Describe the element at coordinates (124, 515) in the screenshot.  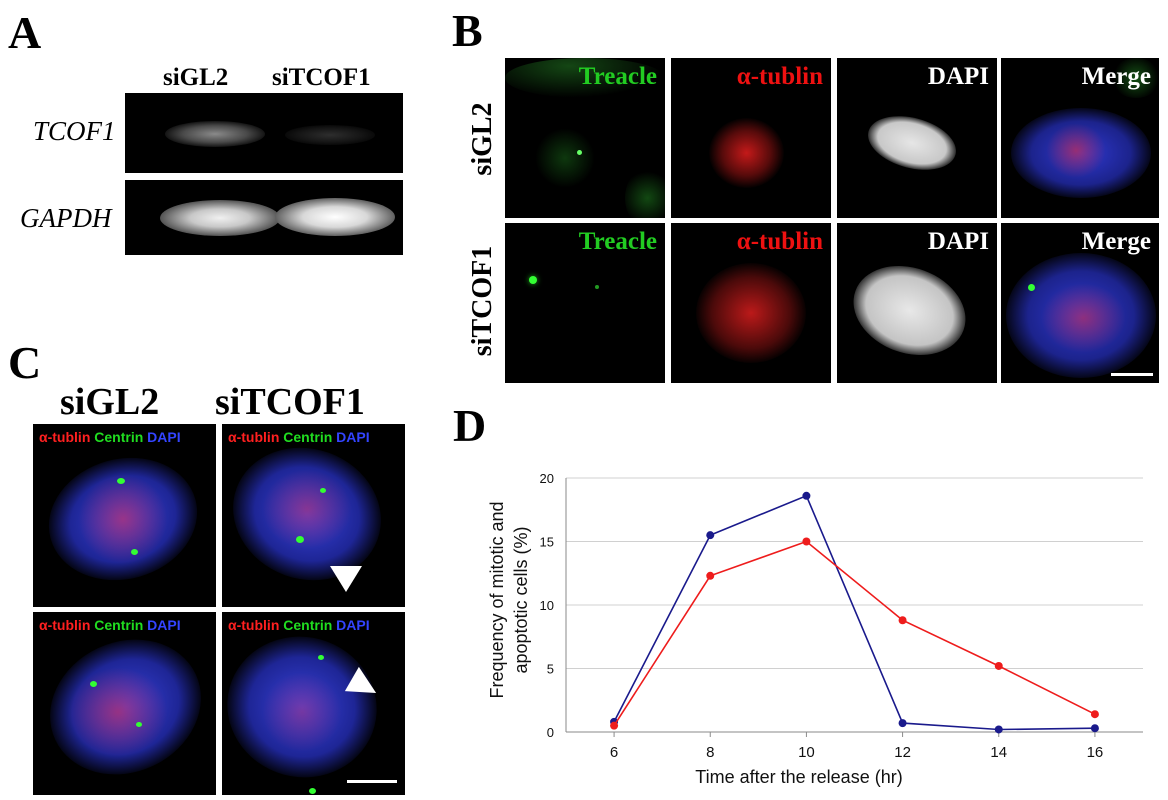
I see `micrograph-c-sigl2-top: α-tublin Centrin DAPI` at that location.